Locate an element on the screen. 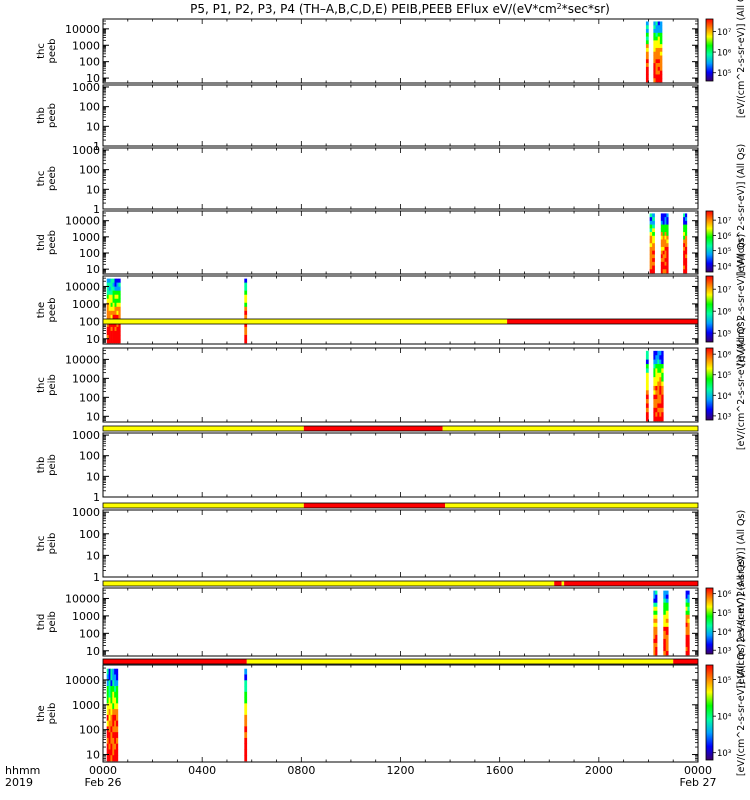  colorbar-label: 10³ is located at coordinates (724, 754).